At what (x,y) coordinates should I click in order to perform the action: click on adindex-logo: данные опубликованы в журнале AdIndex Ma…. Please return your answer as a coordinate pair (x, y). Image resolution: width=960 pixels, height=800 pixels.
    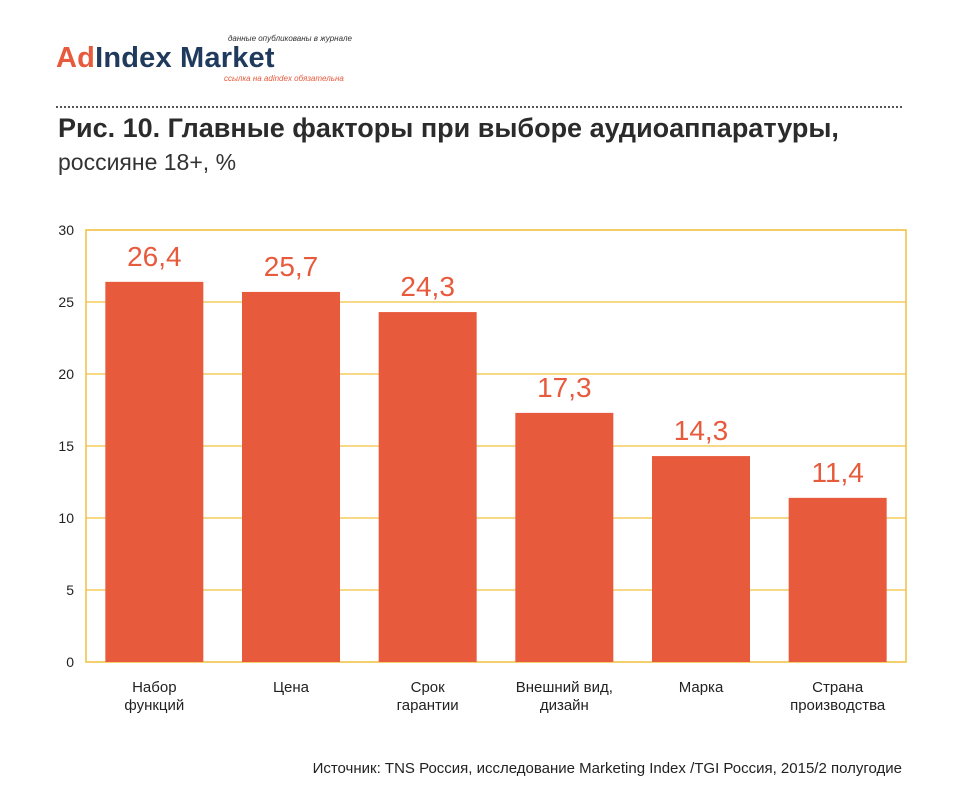
    Looking at the image, I should click on (204, 64).